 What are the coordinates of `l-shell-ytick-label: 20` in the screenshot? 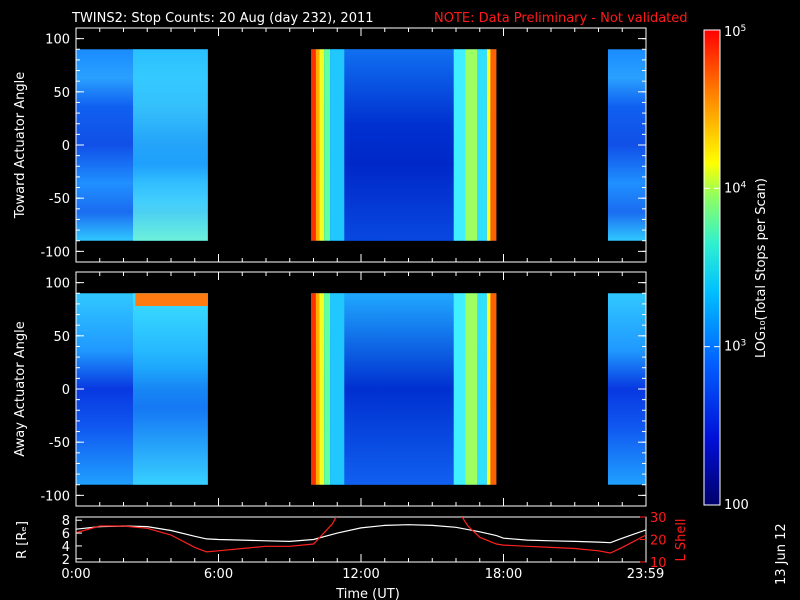 It's located at (658, 541).